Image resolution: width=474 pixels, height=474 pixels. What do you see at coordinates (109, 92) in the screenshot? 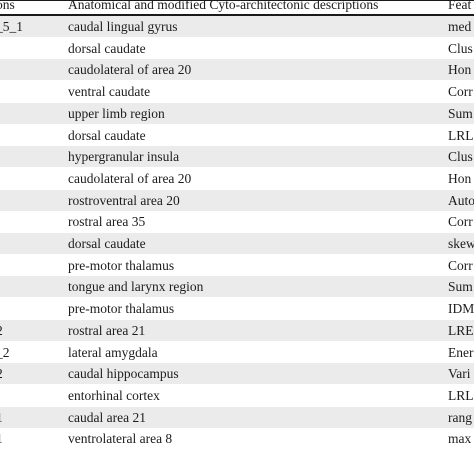
I see `cell-description: ventral caudate` at bounding box center [109, 92].